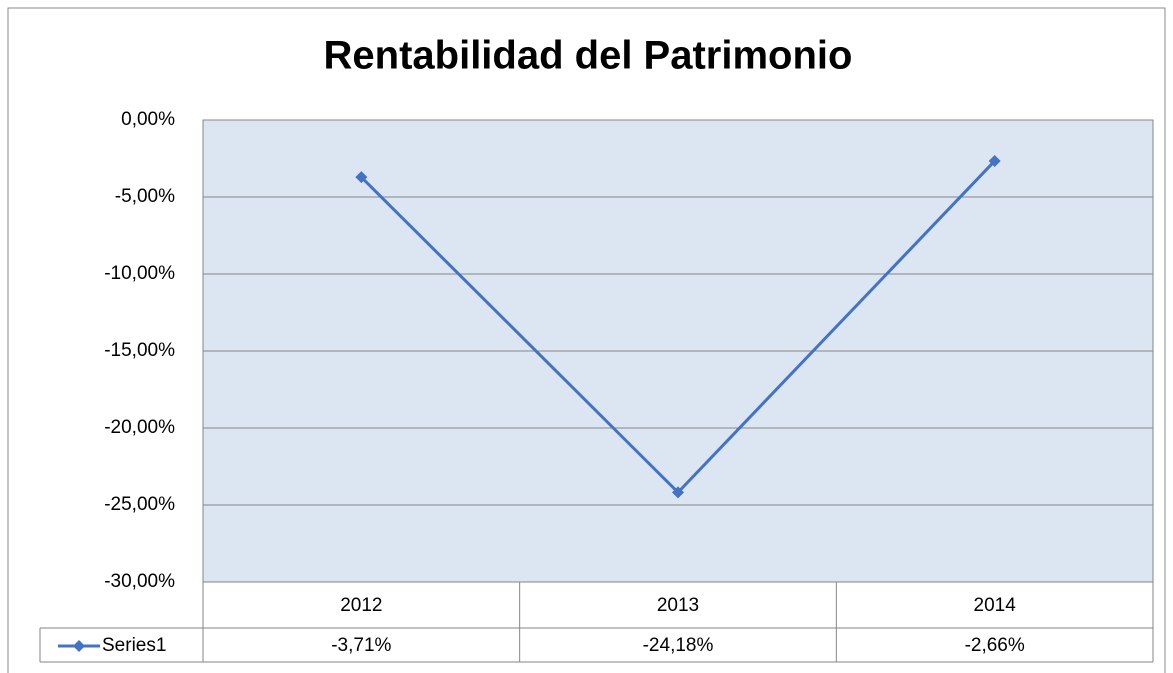 The width and height of the screenshot is (1173, 673). What do you see at coordinates (588, 56) in the screenshot?
I see `chart-title: Rentabilidad del Patrimonio` at bounding box center [588, 56].